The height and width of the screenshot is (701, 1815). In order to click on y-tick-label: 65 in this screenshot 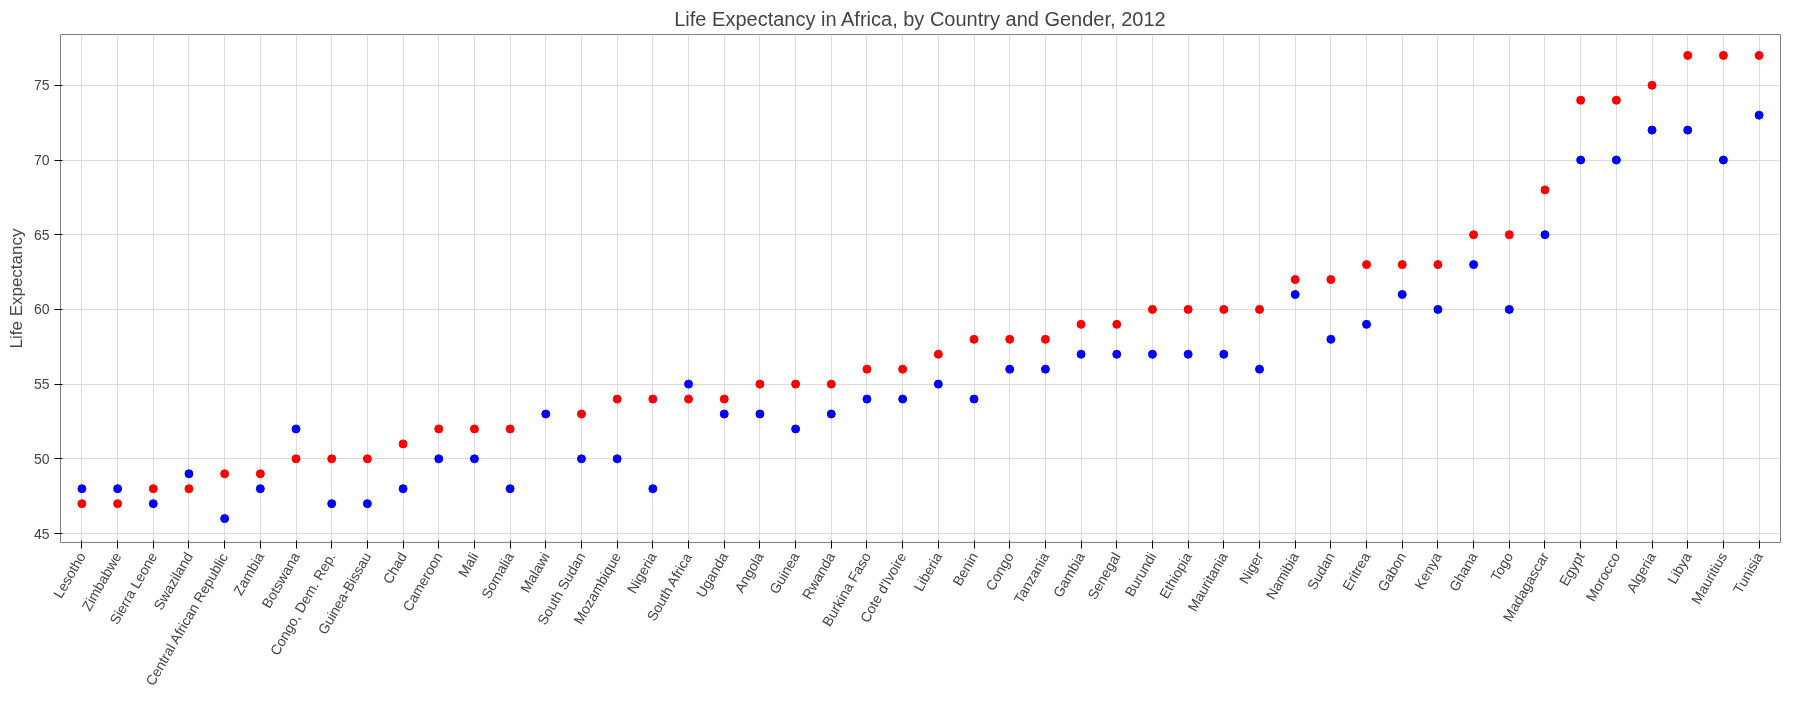, I will do `click(41, 234)`.